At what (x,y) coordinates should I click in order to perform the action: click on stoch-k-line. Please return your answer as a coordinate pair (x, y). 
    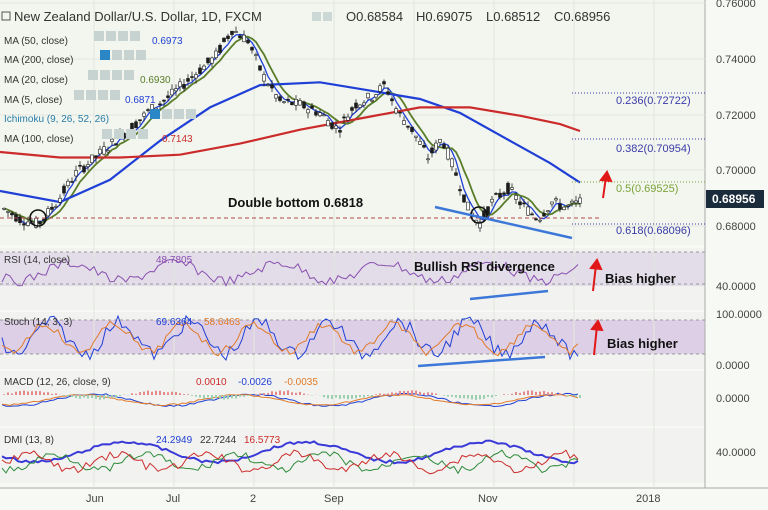
    Looking at the image, I should click on (290, 338).